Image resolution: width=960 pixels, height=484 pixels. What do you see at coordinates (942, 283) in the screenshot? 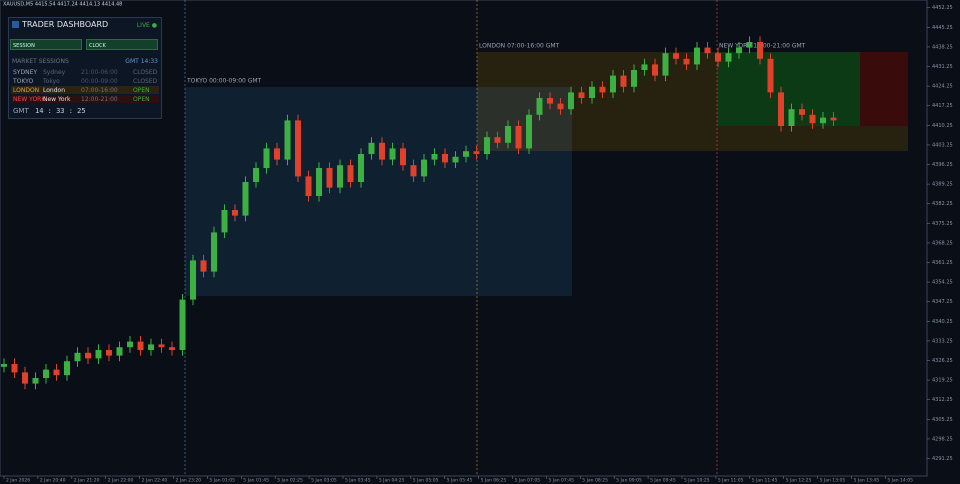
I see `y-tick-label: 4354.25` at bounding box center [942, 283].